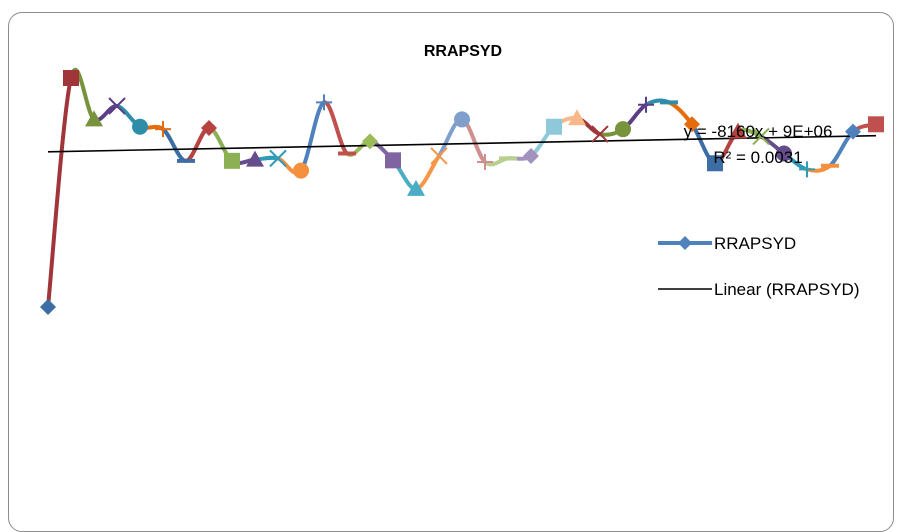 The width and height of the screenshot is (902, 532). I want to click on chart-title: RRAPSYD, so click(463, 51).